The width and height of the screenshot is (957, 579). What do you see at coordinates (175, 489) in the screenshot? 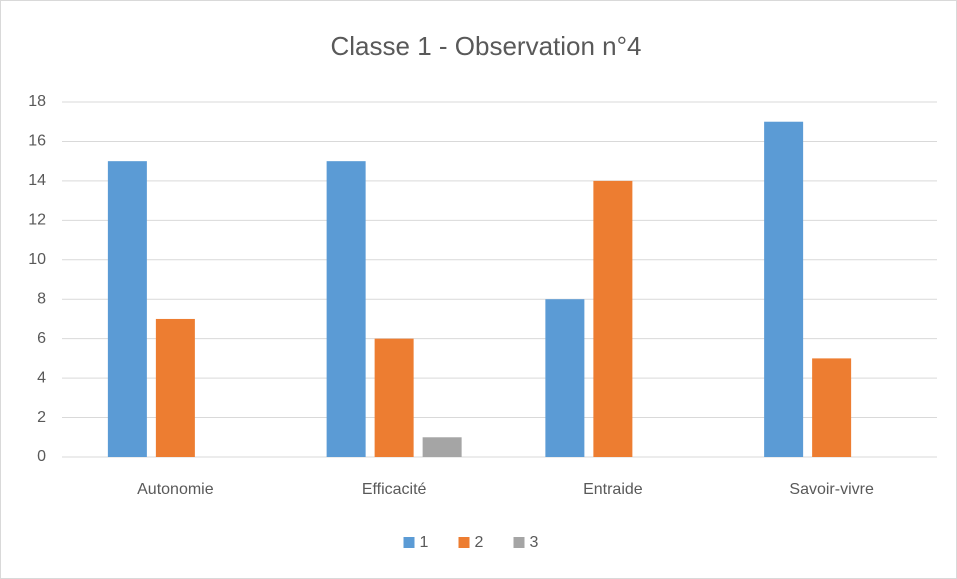
I see `x-tick-label: Autonomie` at bounding box center [175, 489].